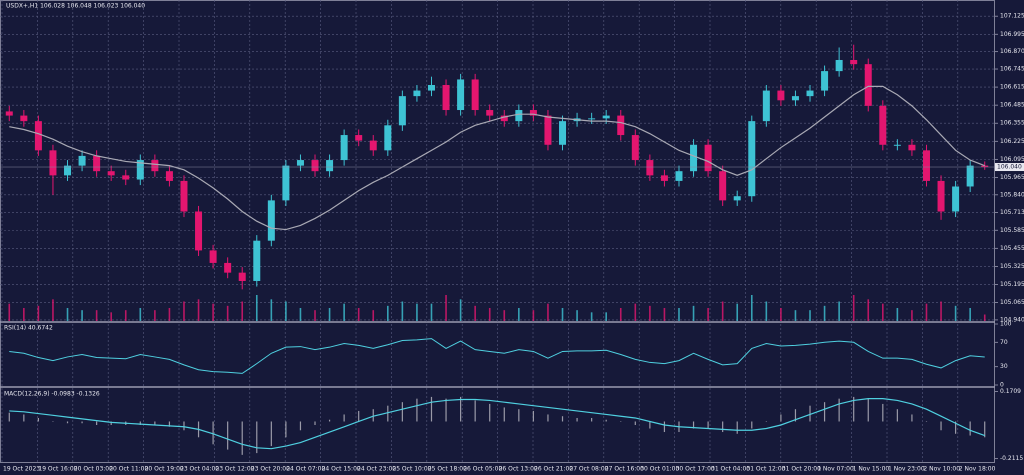 This screenshot has width=1024, height=475. What do you see at coordinates (1012, 177) in the screenshot?
I see `y-tick-label: 105.965` at bounding box center [1012, 177].